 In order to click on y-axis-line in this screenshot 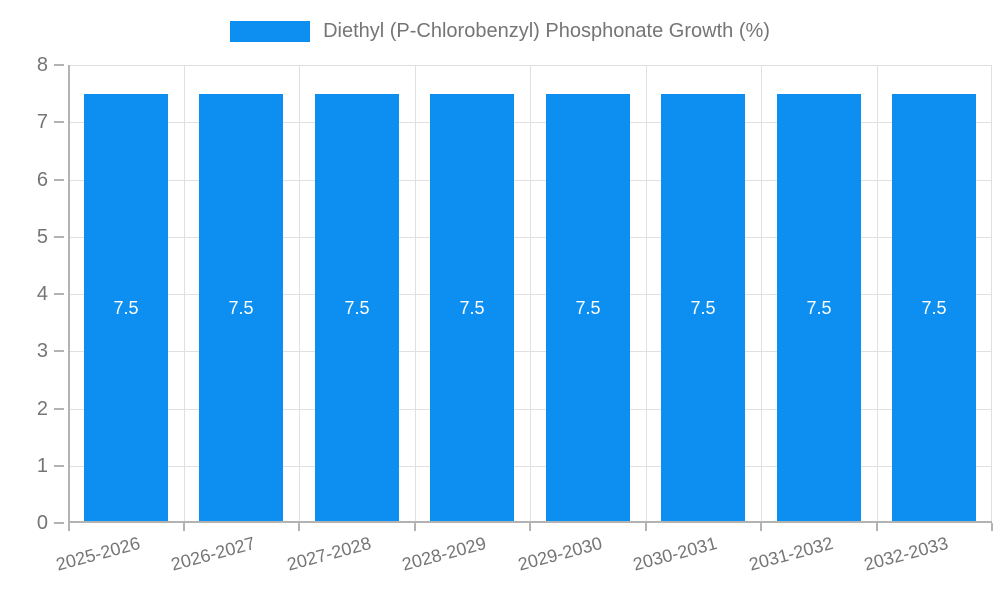, I will do `click(69, 294)`.